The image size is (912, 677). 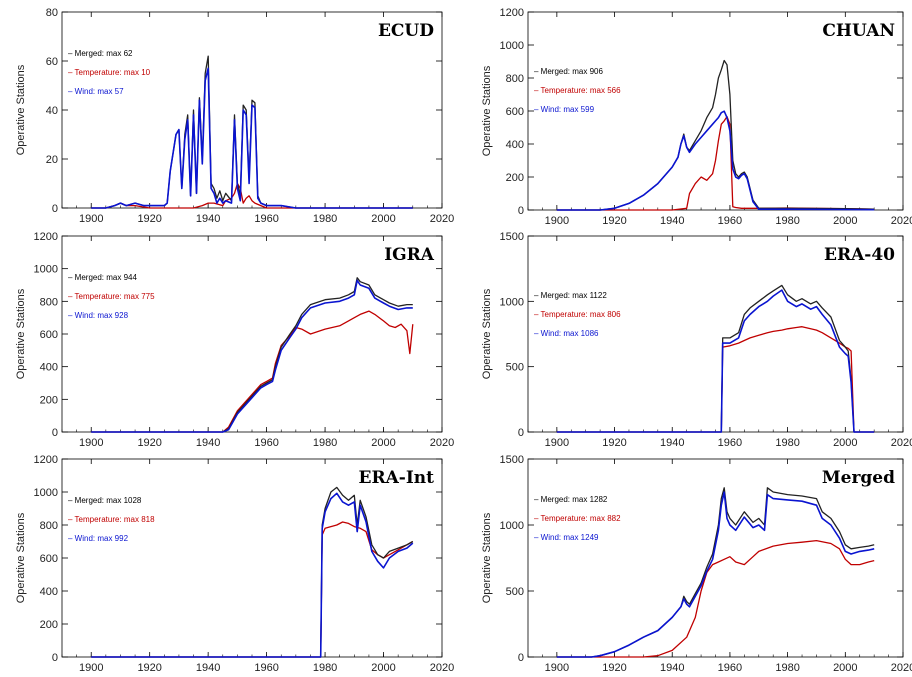 I want to click on legend-entry: – Temperature: max 818, so click(x=111, y=519).